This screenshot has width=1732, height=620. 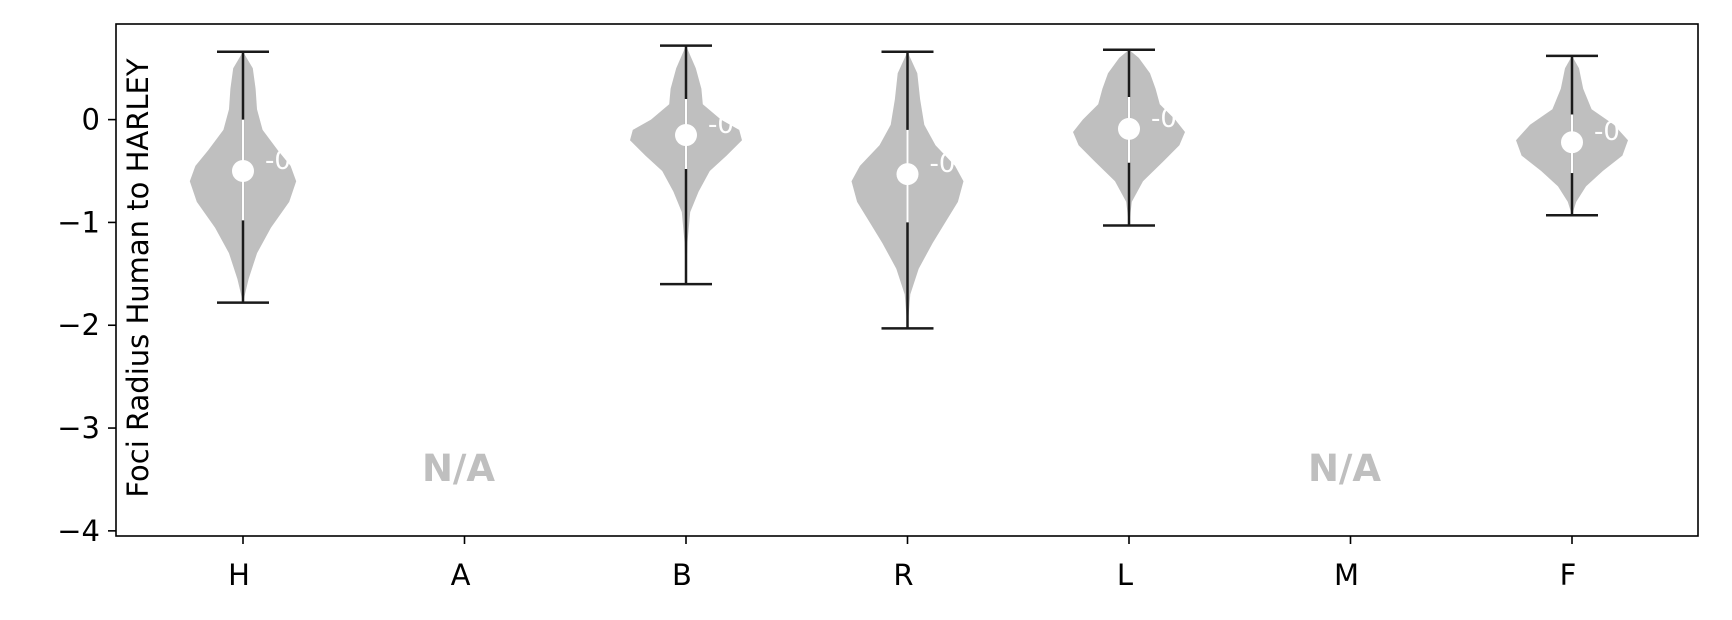 What do you see at coordinates (78, 531) in the screenshot?
I see `y-tick-label: −4` at bounding box center [78, 531].